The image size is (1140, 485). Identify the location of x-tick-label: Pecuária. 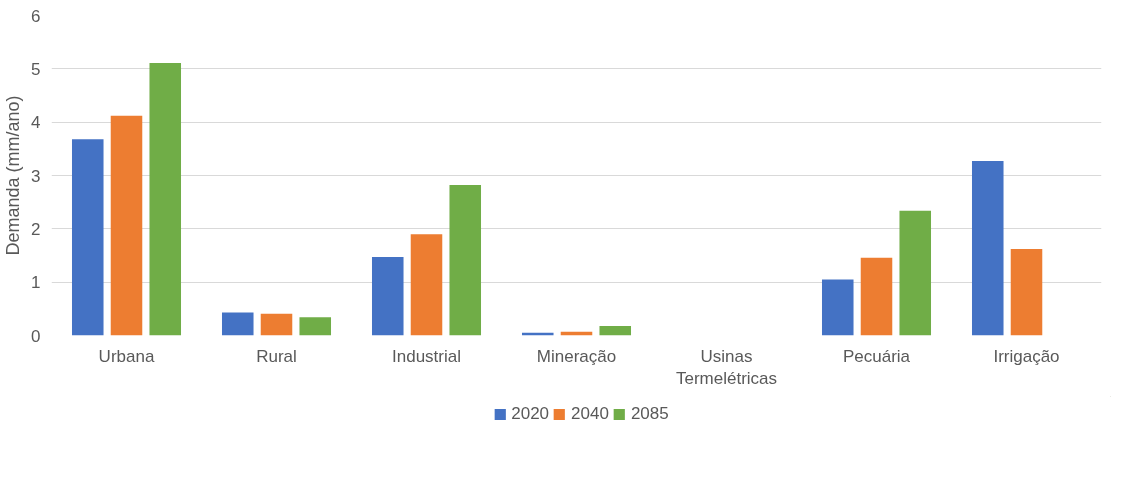
(876, 356).